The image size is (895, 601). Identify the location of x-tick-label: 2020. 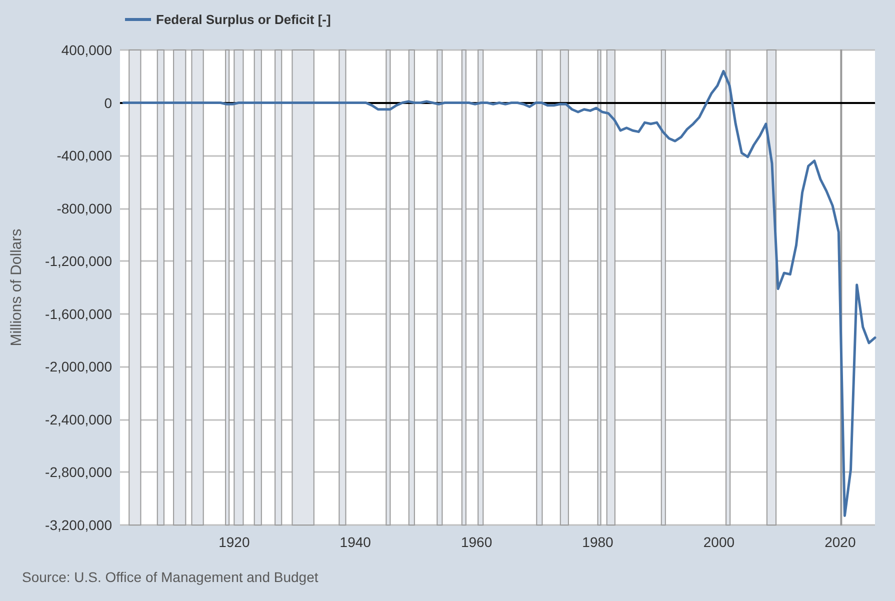
(840, 542).